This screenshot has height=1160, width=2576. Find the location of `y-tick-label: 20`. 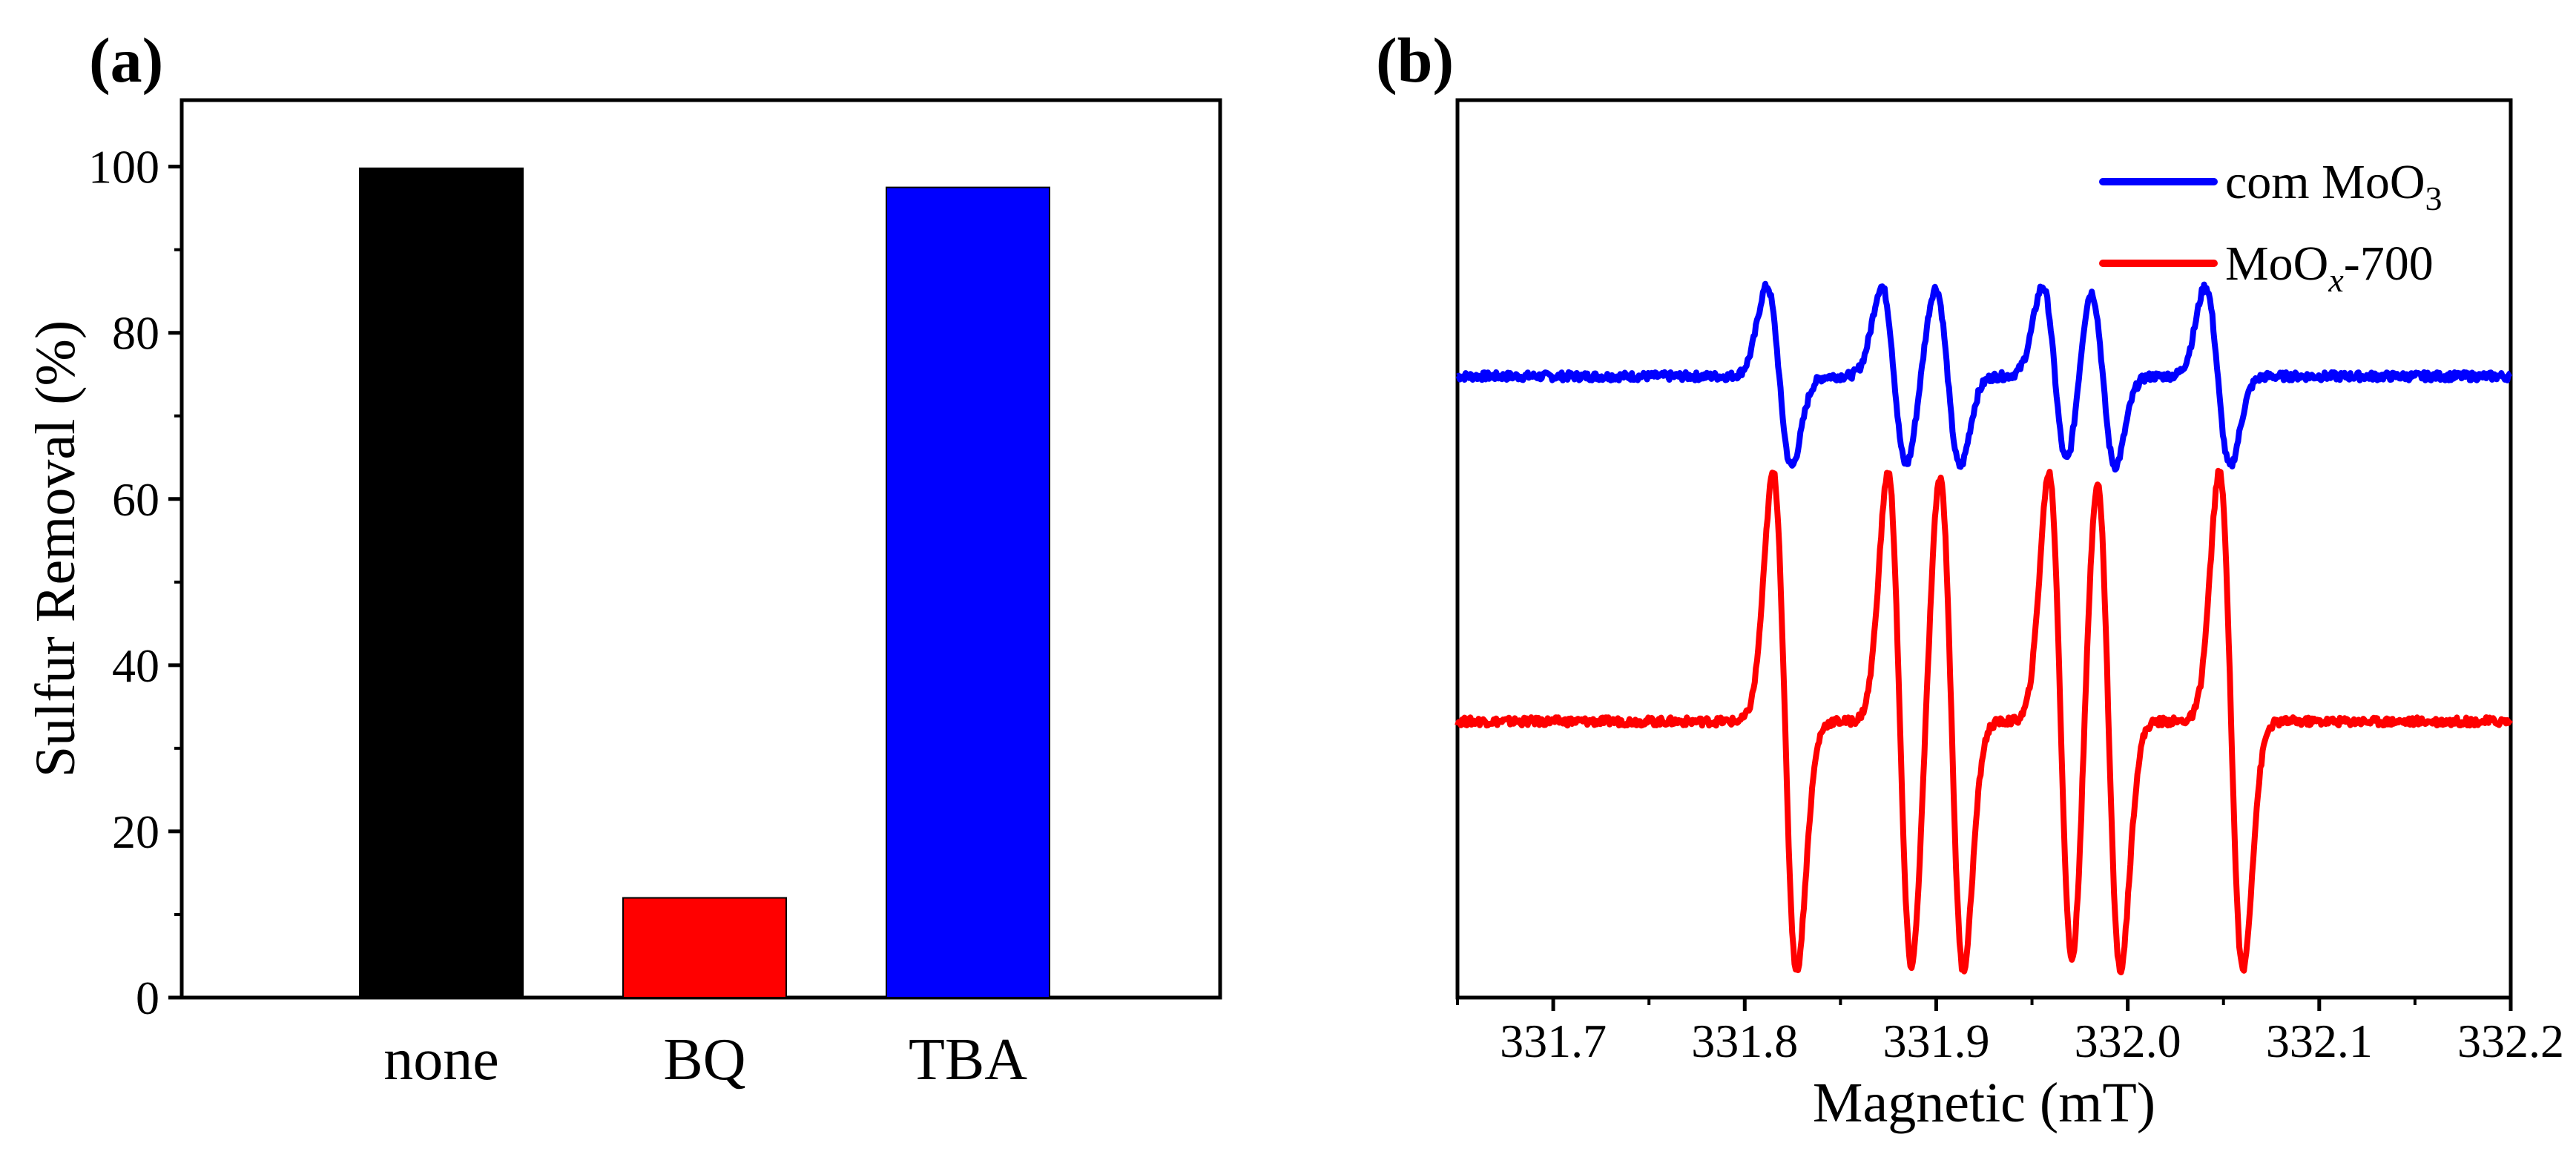

y-tick-label: 20 is located at coordinates (135, 831).